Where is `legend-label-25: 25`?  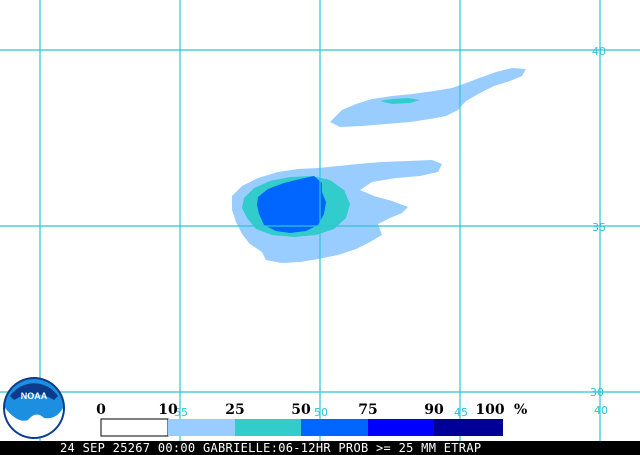
legend-label-25: 25 is located at coordinates (234, 410).